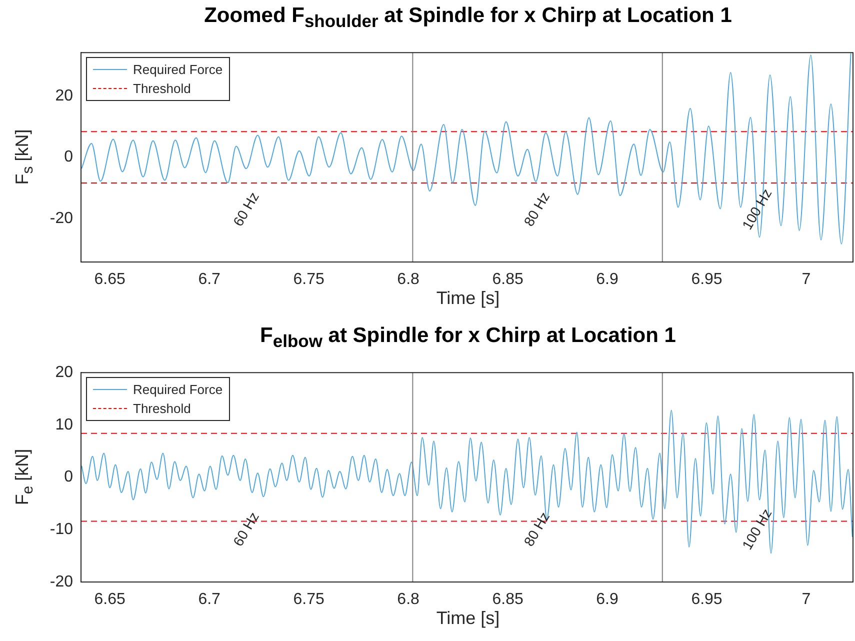 Image resolution: width=855 pixels, height=641 pixels. I want to click on y-tick-label: -10, so click(62, 529).